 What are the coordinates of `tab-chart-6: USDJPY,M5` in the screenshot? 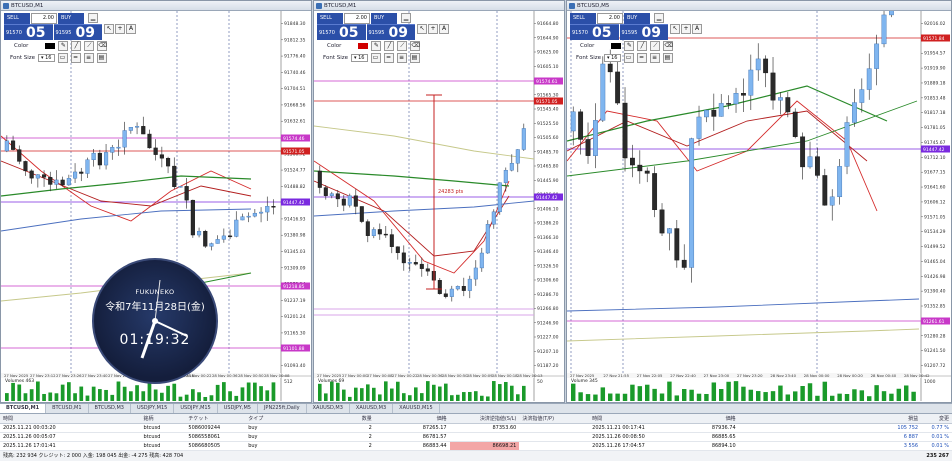 It's located at (238, 408).